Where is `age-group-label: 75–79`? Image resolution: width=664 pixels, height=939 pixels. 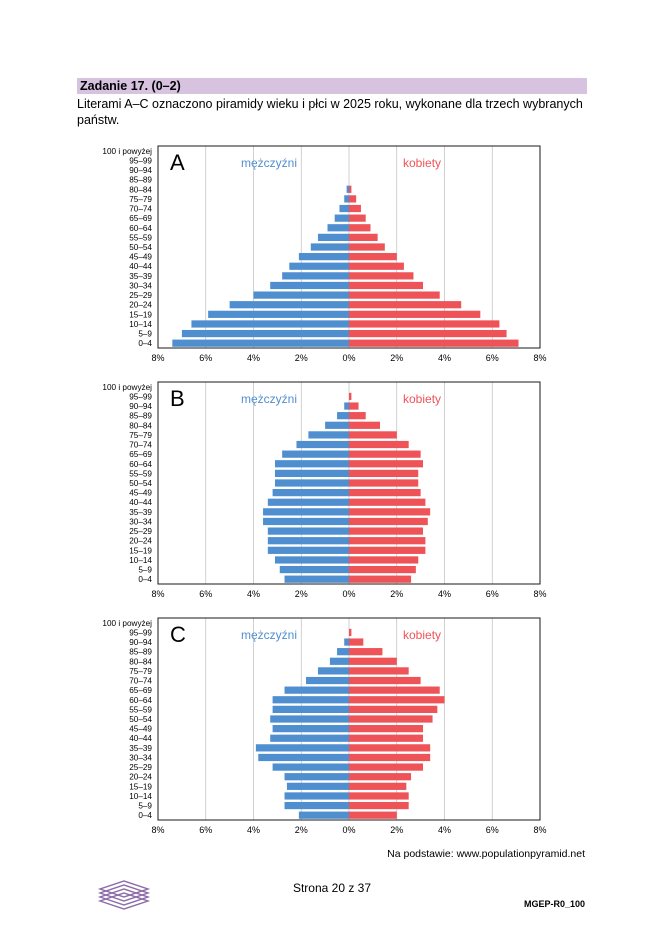 age-group-label: 75–79 is located at coordinates (140, 435).